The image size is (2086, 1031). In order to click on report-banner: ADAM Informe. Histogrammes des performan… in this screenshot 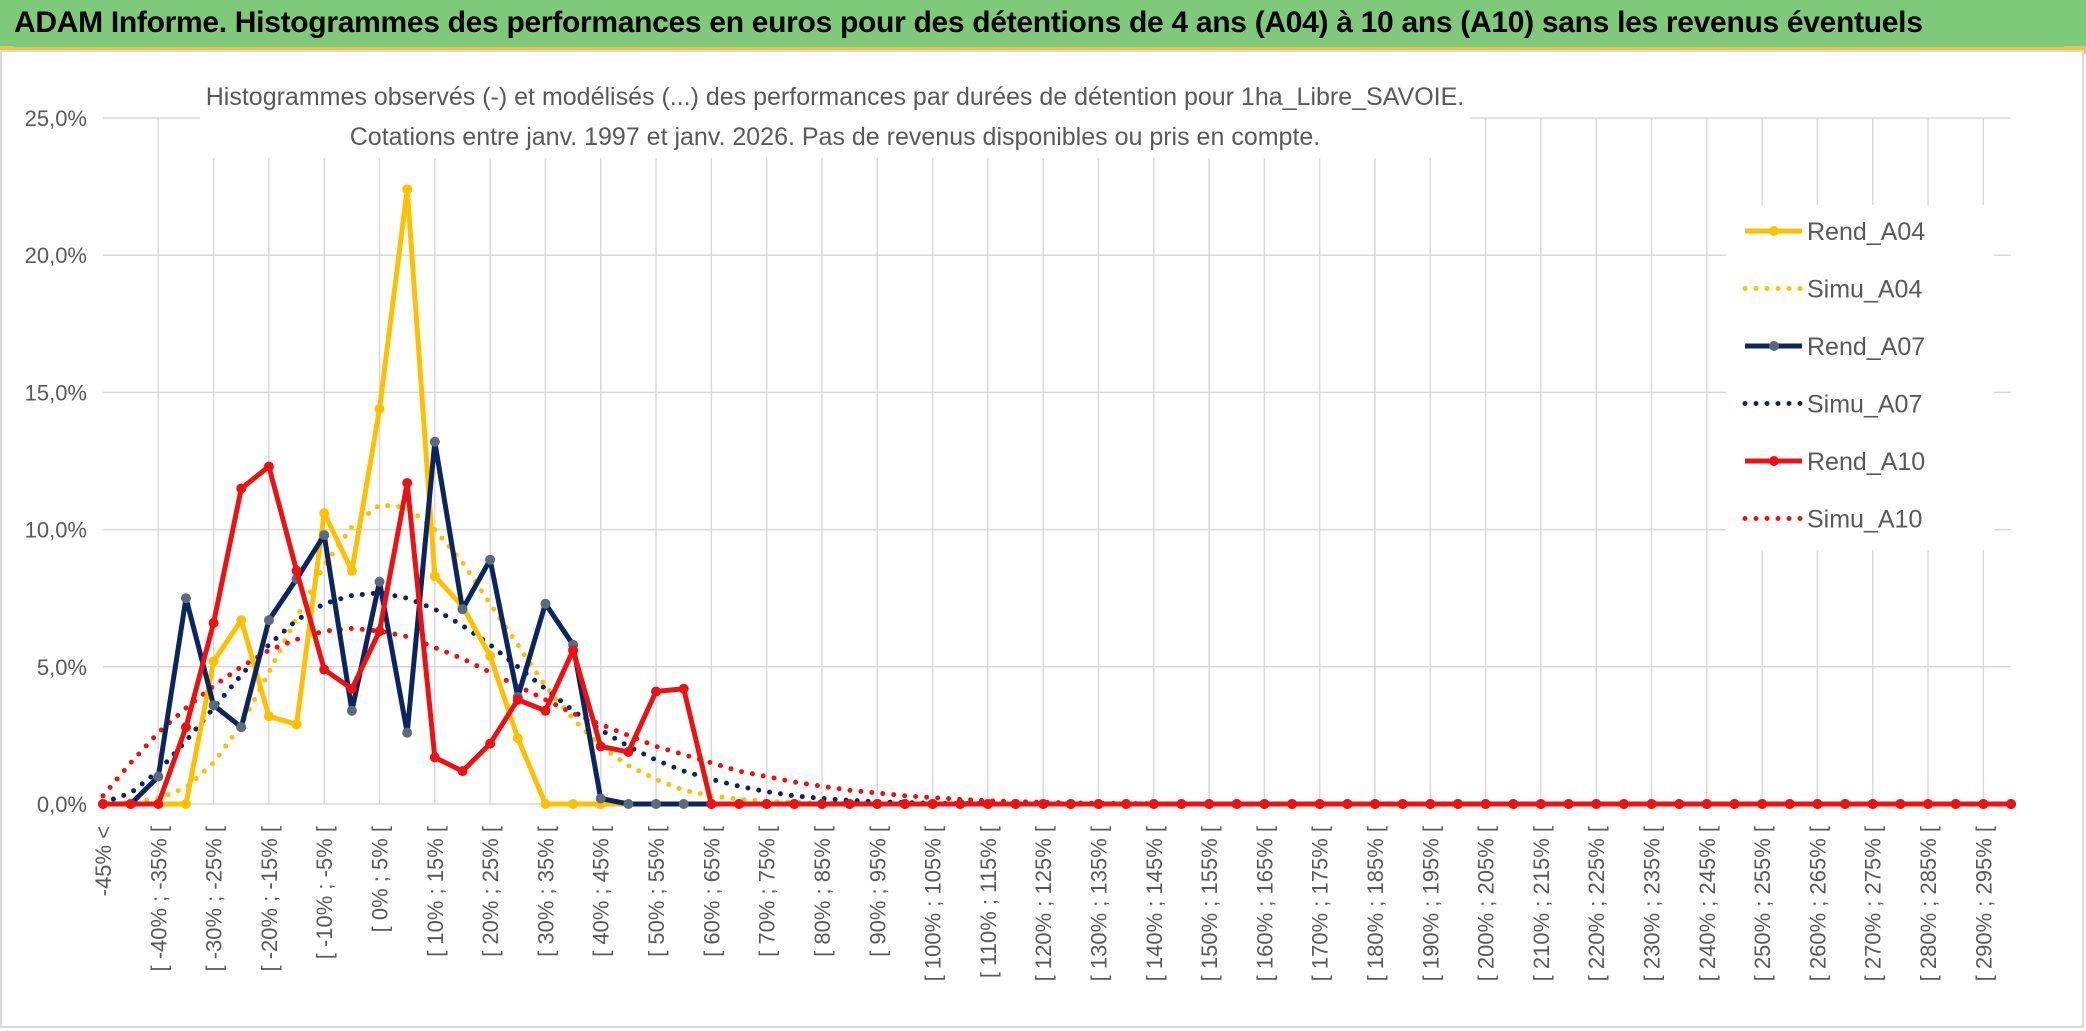, I will do `click(1043, 25)`.